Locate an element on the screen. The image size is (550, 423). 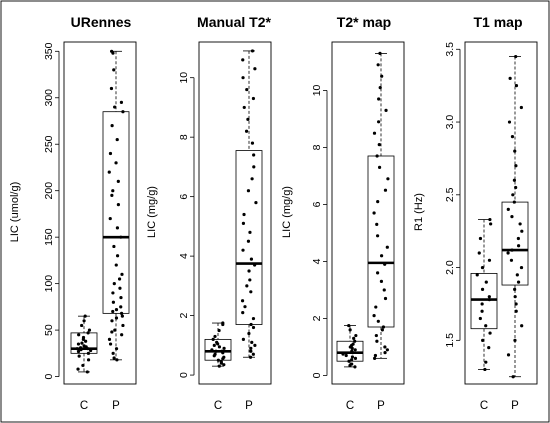
y-tick-label: 4 is located at coordinates (317, 261).